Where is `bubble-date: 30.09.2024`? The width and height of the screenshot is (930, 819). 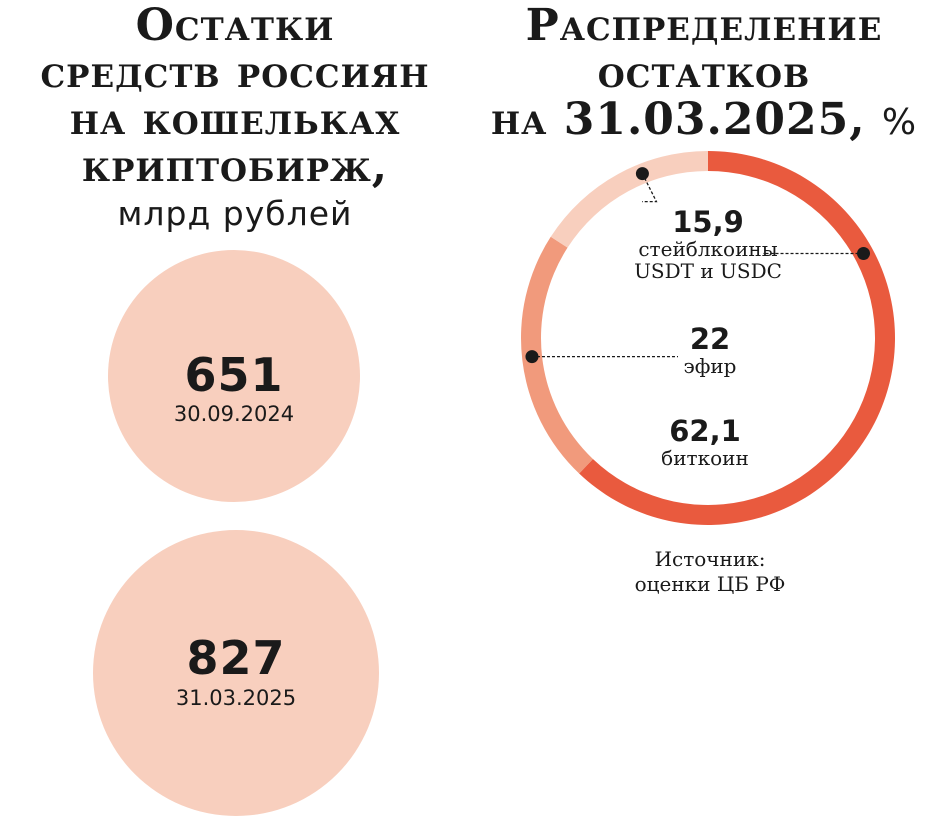 bubble-date: 30.09.2024 is located at coordinates (234, 414).